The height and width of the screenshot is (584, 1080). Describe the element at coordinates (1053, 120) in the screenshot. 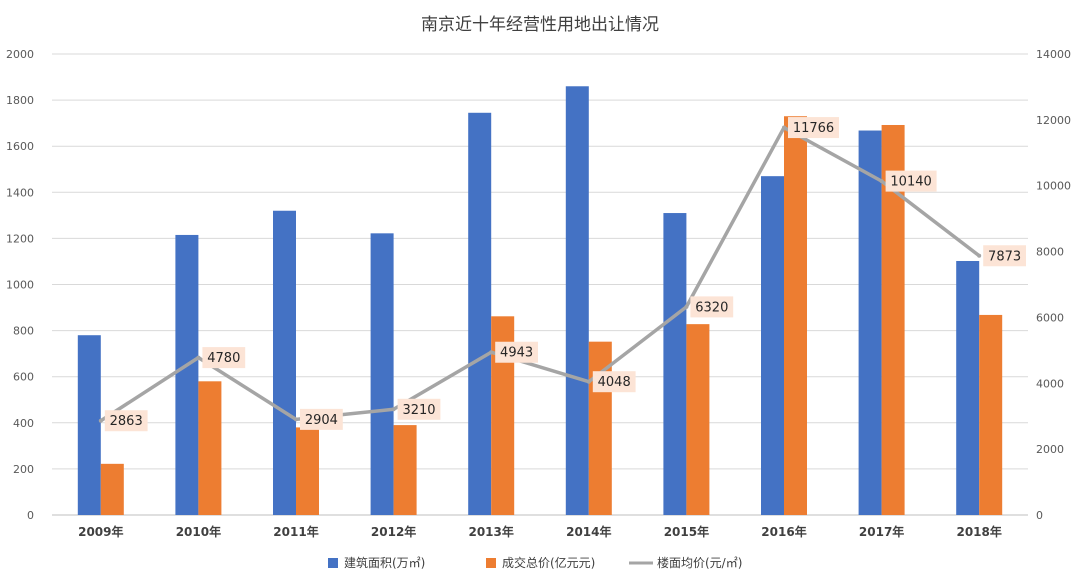

I see `right-tick-label: 12000` at that location.